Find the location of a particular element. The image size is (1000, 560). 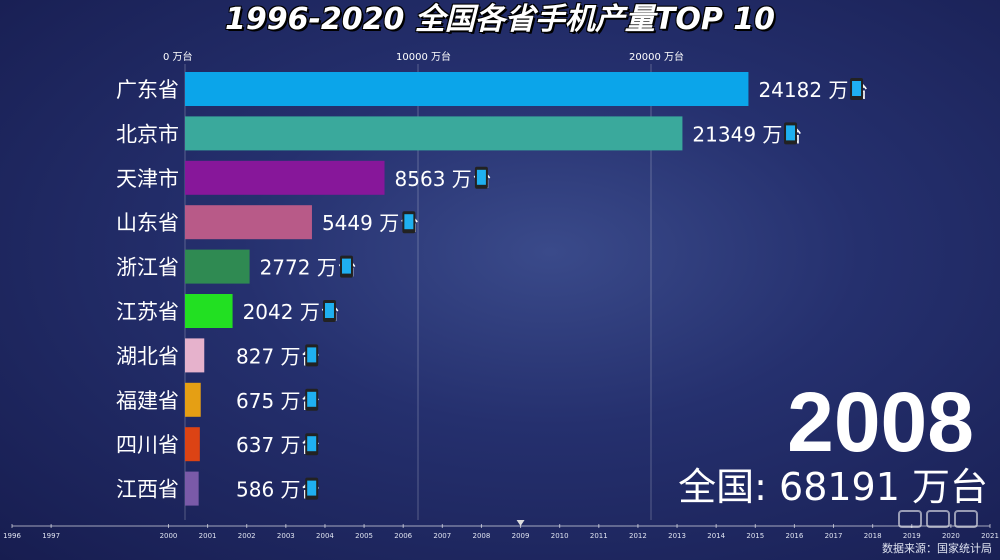

watermark-logo is located at coordinates (938, 519).